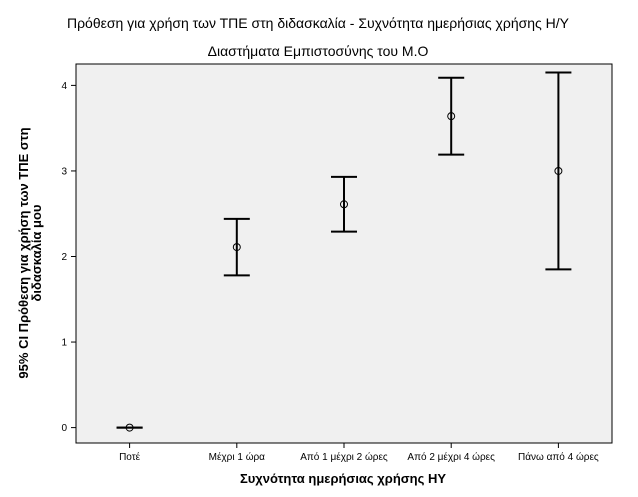  Describe the element at coordinates (64, 343) in the screenshot. I see `y-tick-label: 1` at that location.